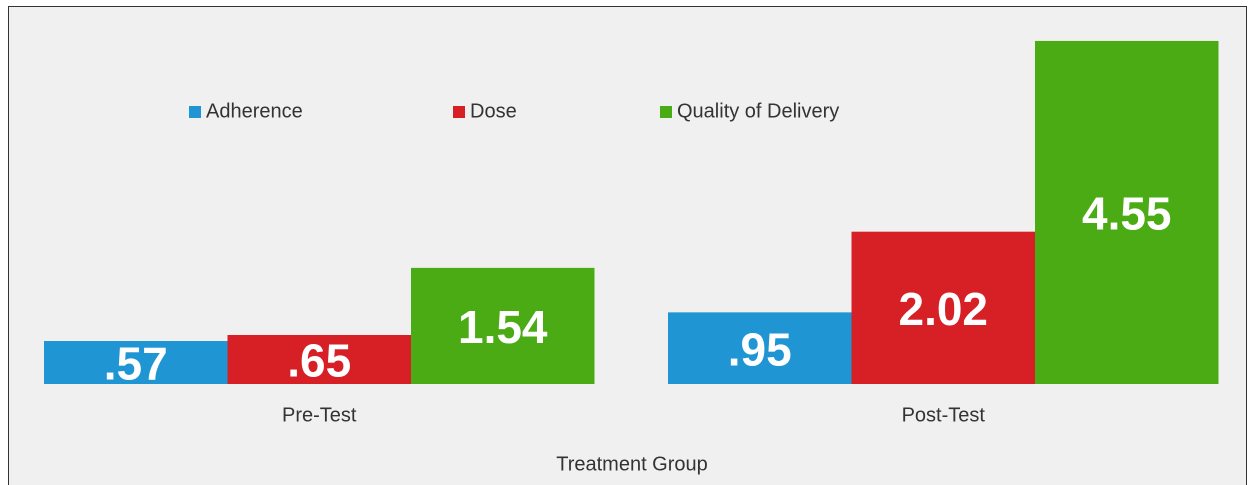  I want to click on x-tick-label: Post-Test, so click(944, 415).